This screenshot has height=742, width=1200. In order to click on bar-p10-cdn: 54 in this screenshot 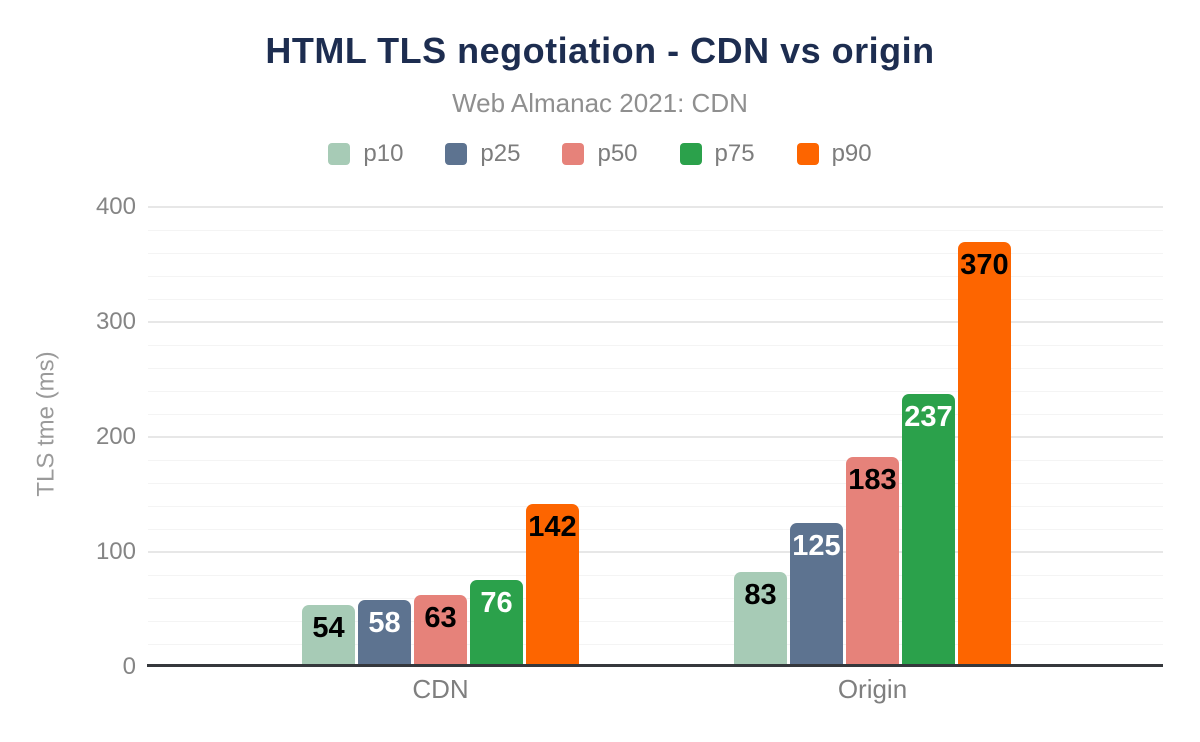, I will do `click(328, 636)`.